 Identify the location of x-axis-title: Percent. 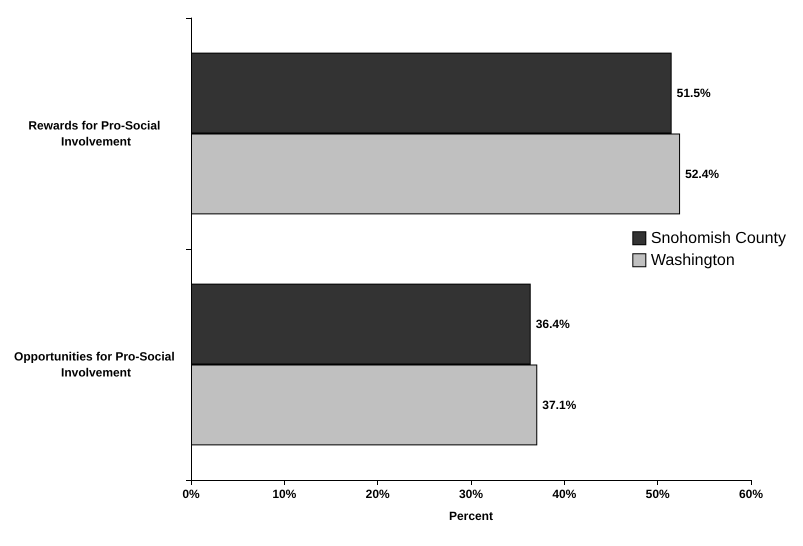
(471, 516).